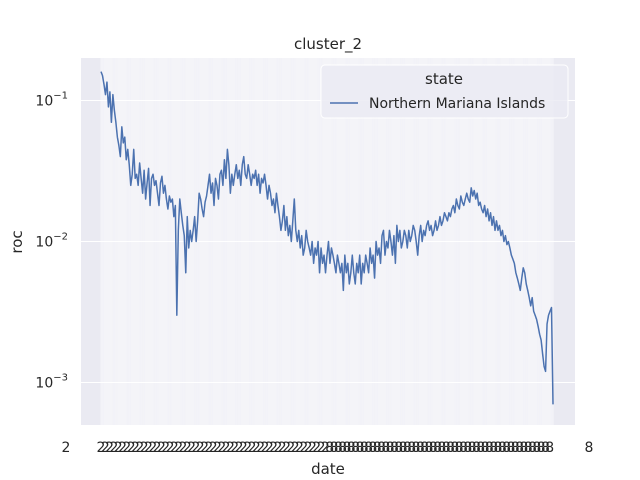 This screenshot has height=480, width=640. What do you see at coordinates (51, 241) in the screenshot?
I see `y-tick-label: 10⁻²` at bounding box center [51, 241].